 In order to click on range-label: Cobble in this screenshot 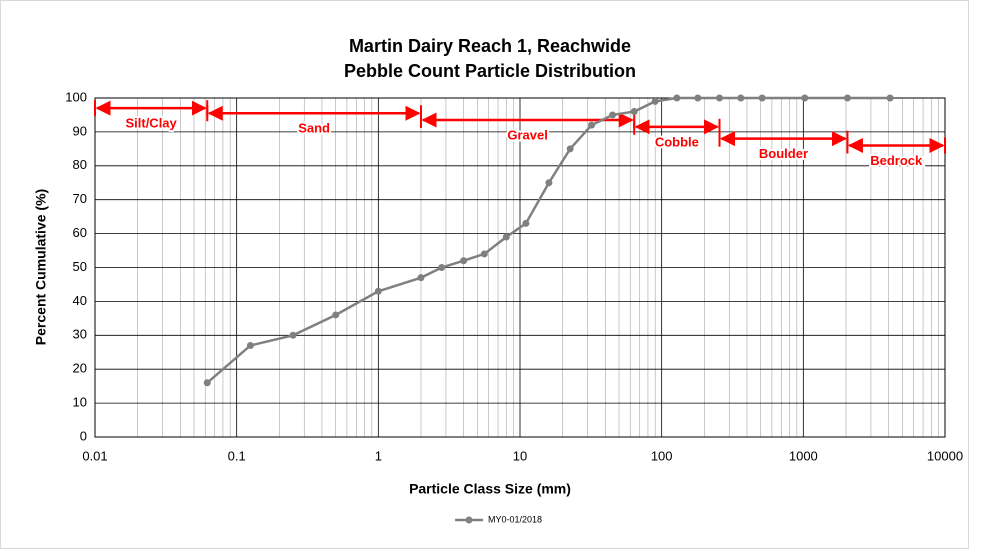, I will do `click(677, 141)`.